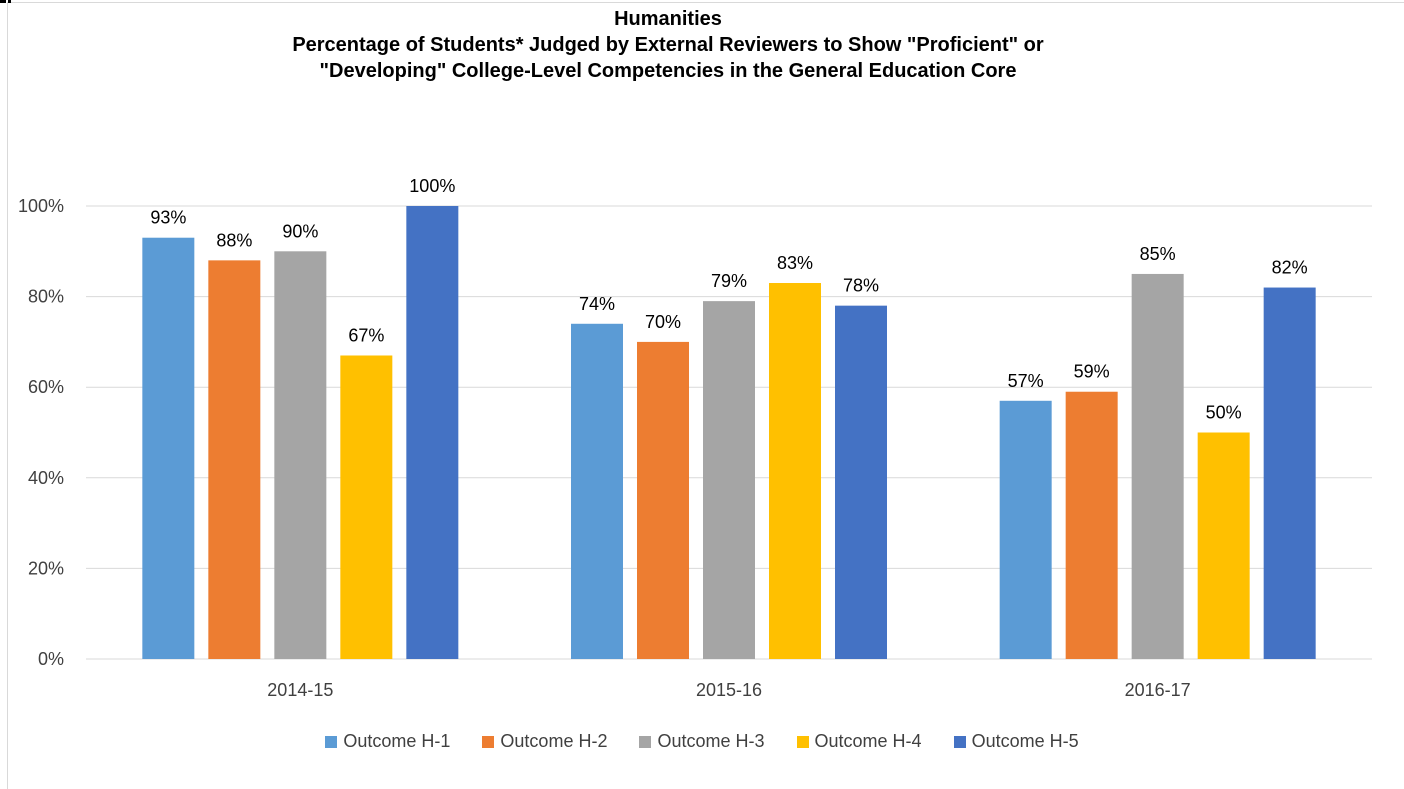 The width and height of the screenshot is (1404, 789). I want to click on data-label: 79%, so click(729, 281).